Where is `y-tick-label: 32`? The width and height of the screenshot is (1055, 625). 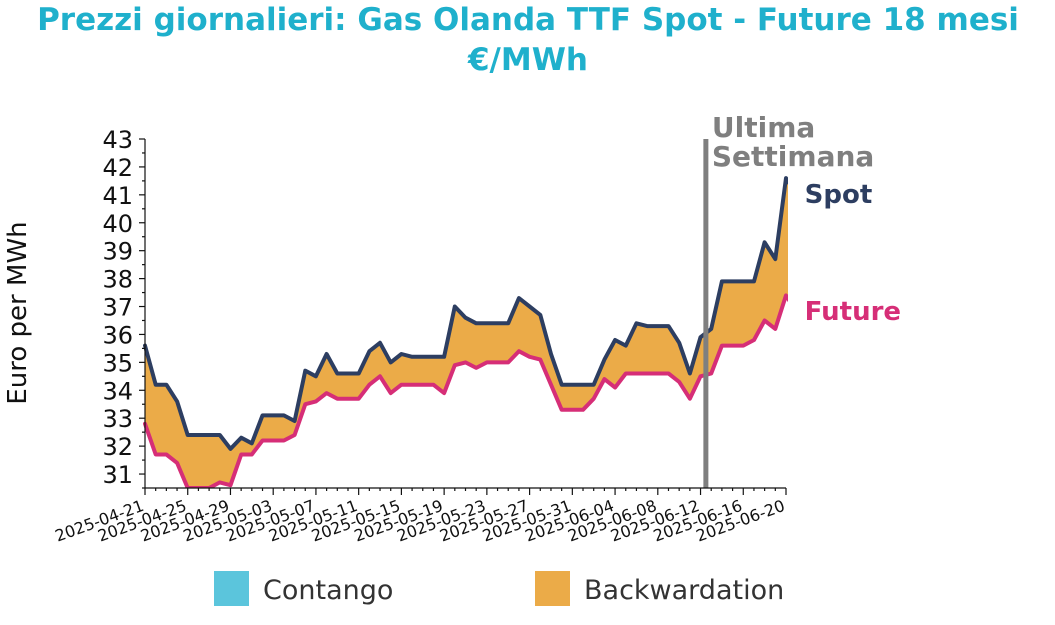
y-tick-label: 32 is located at coordinates (117, 447).